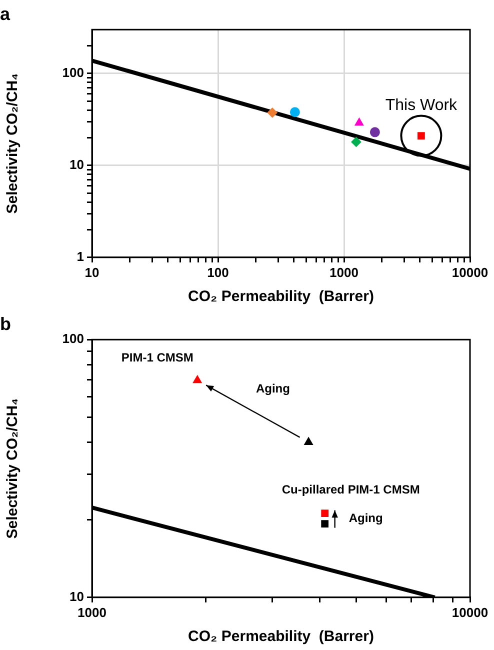 The width and height of the screenshot is (494, 650). I want to click on chart-title: a, so click(5, 14).